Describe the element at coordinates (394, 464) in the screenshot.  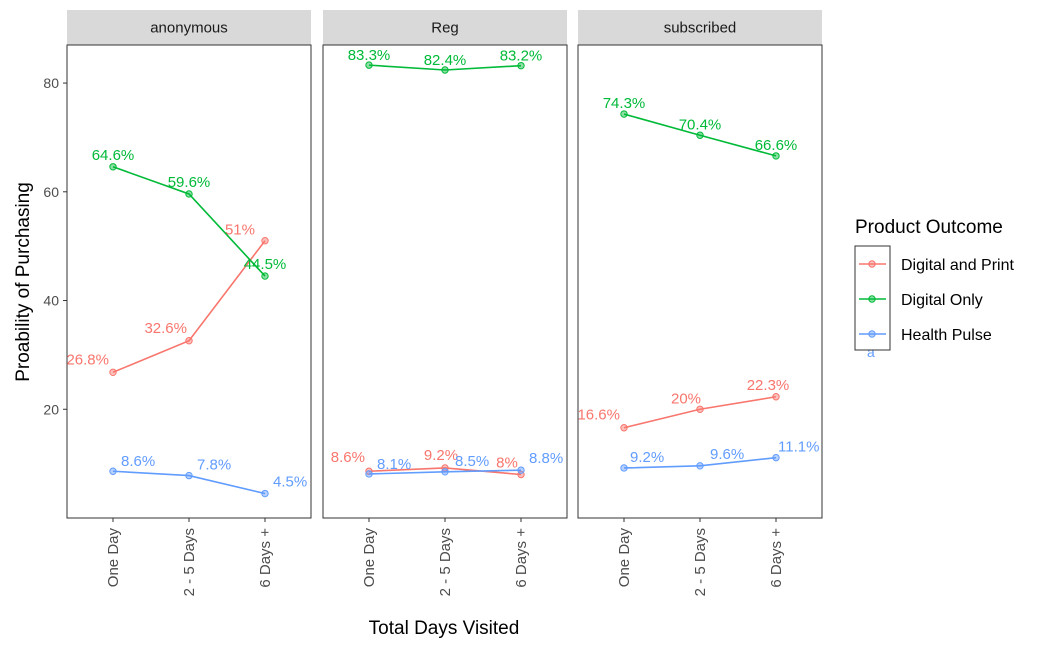
I see `data-label: 8.1%` at that location.